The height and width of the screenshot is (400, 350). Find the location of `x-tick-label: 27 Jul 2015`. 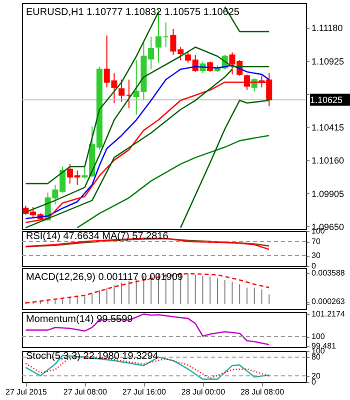

x-tick-label: 27 Jul 2015 is located at coordinates (27, 392).